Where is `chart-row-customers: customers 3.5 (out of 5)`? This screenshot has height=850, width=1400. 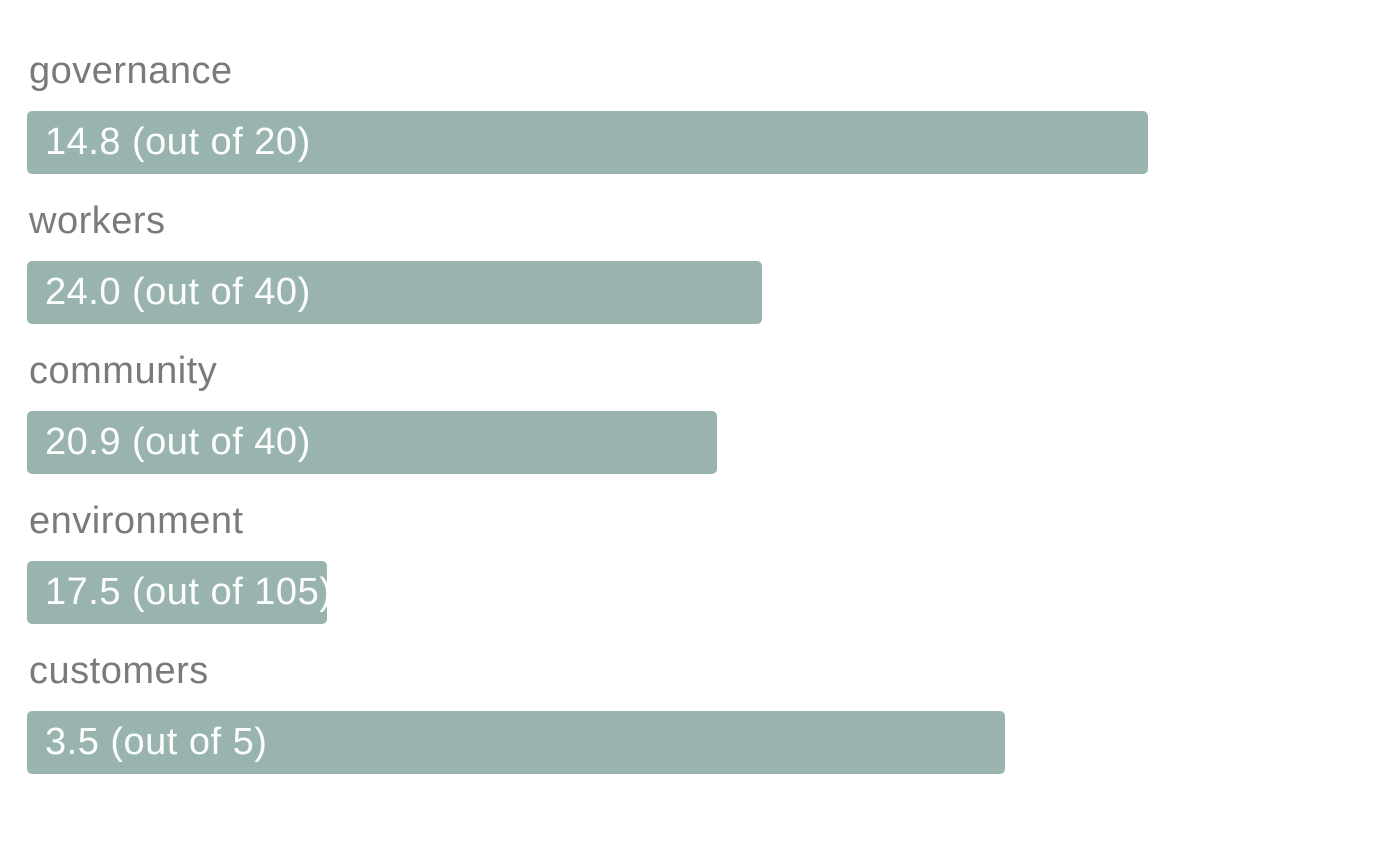 chart-row-customers: customers 3.5 (out of 5) is located at coordinates (713, 713).